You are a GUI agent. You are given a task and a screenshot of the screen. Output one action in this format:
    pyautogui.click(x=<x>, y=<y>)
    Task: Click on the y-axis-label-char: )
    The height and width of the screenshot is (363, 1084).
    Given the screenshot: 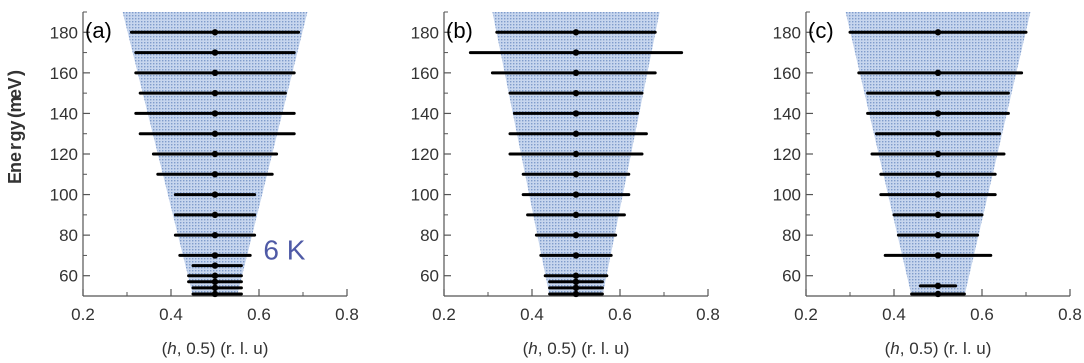 What is the action you would take?
    pyautogui.click(x=15, y=73)
    